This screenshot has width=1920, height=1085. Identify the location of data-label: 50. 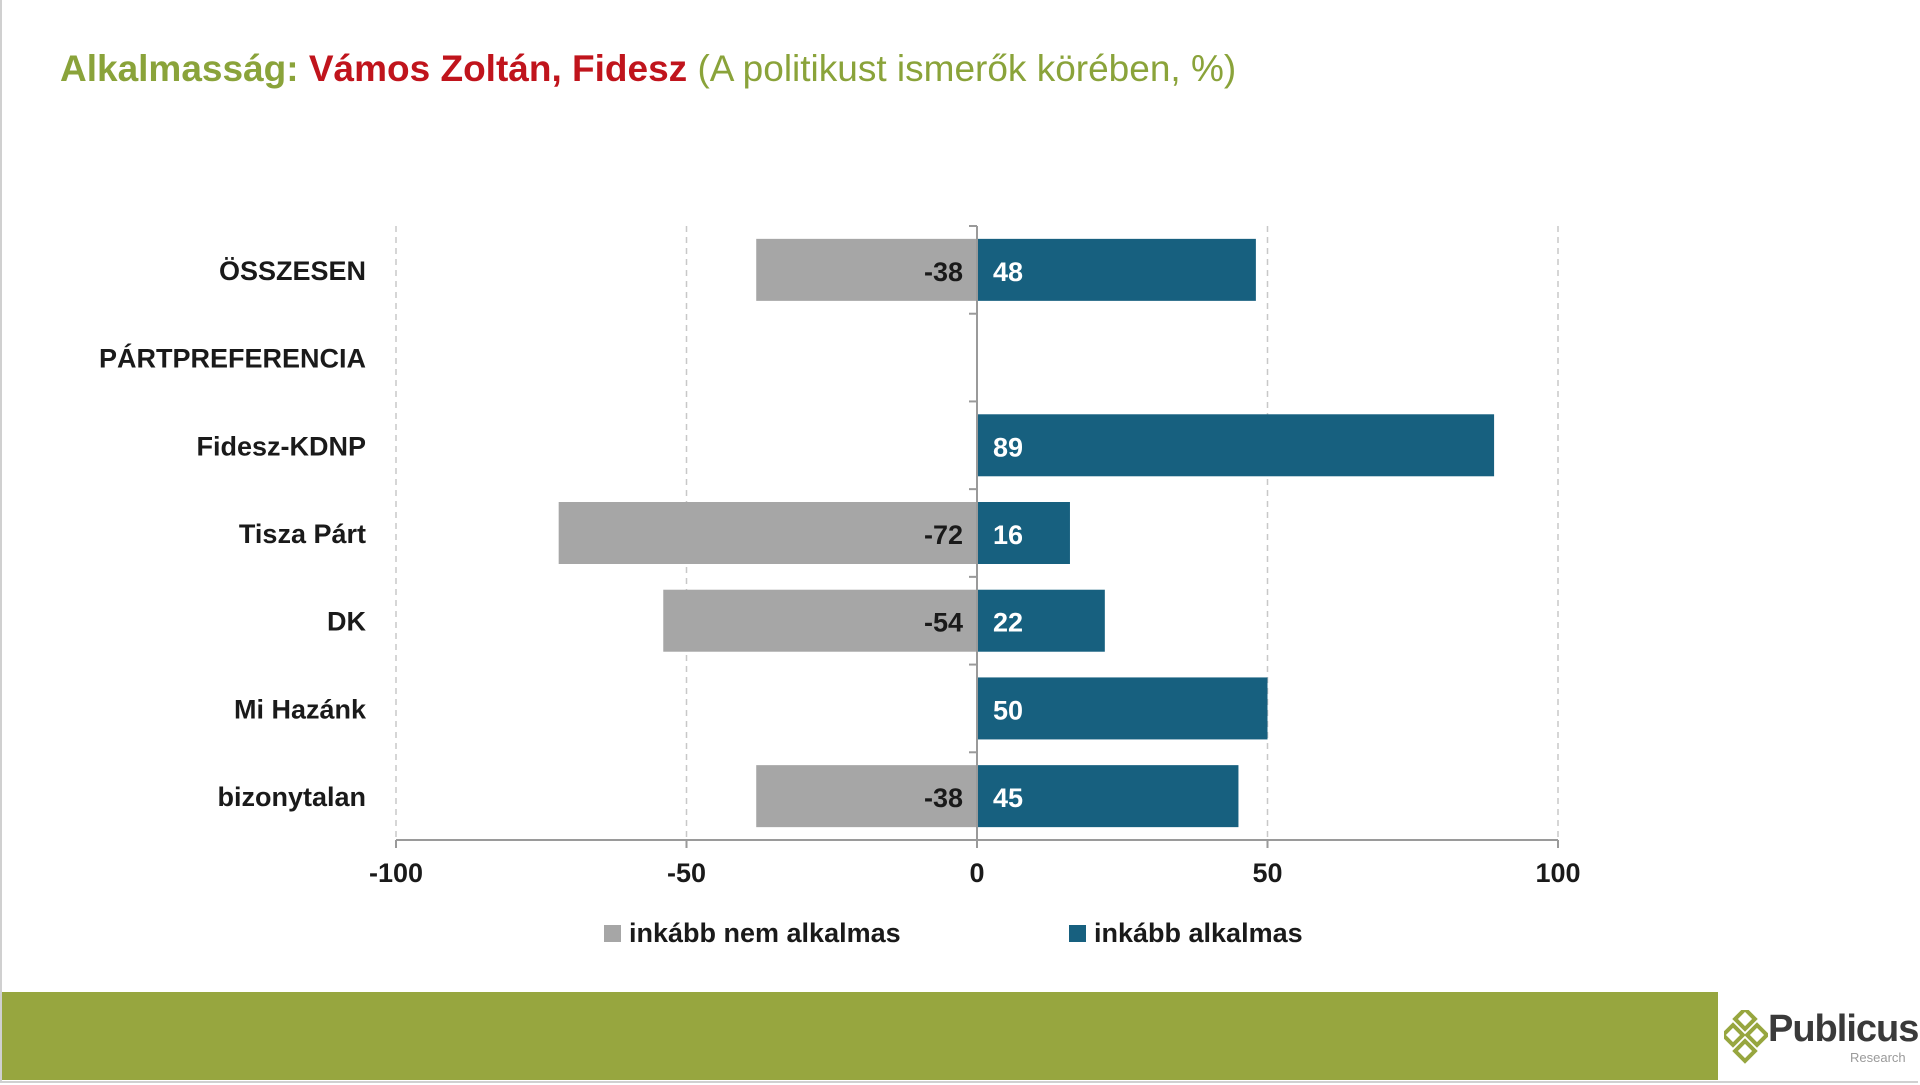
(1008, 710).